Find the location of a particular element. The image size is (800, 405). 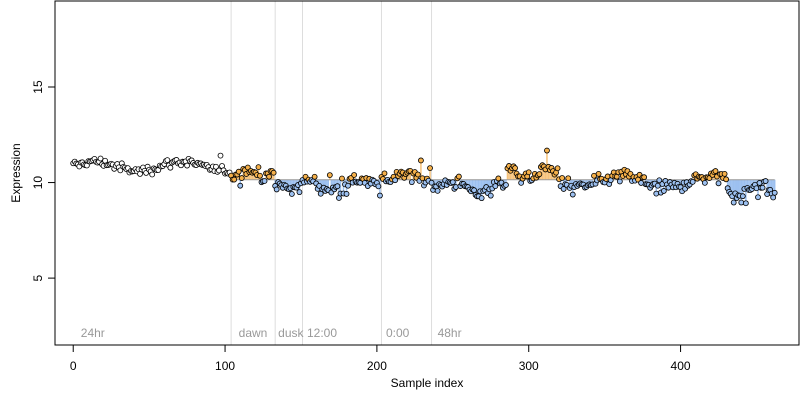

y-tick-label: 10 is located at coordinates (38, 183).